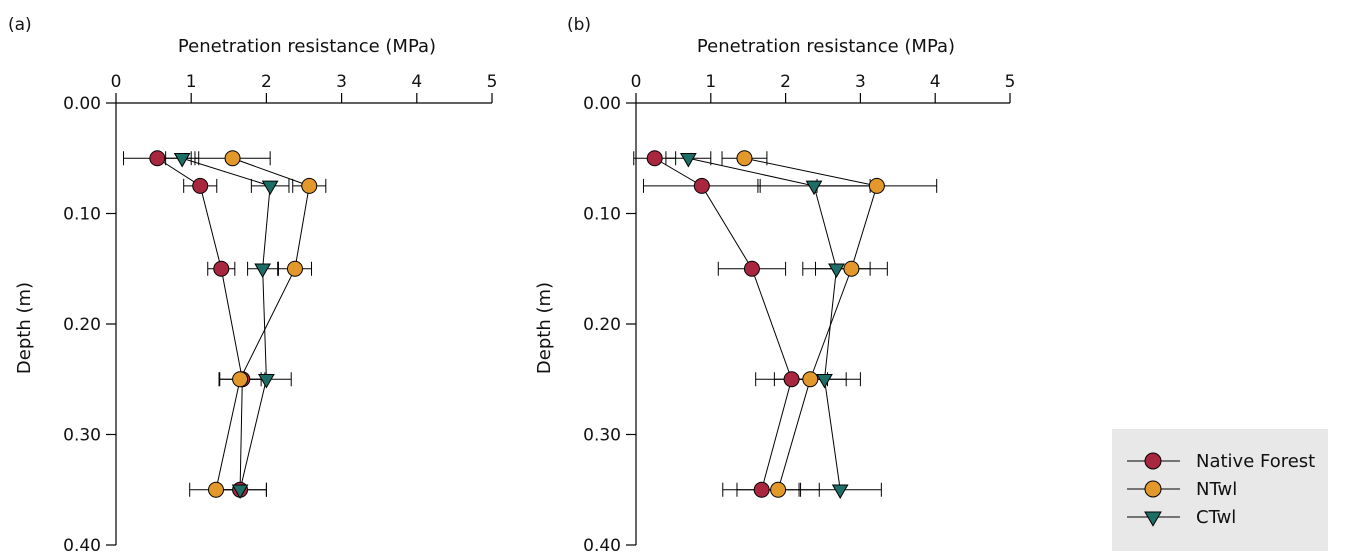  What do you see at coordinates (1216, 489) in the screenshot?
I see `legend-label: NTwl` at bounding box center [1216, 489].